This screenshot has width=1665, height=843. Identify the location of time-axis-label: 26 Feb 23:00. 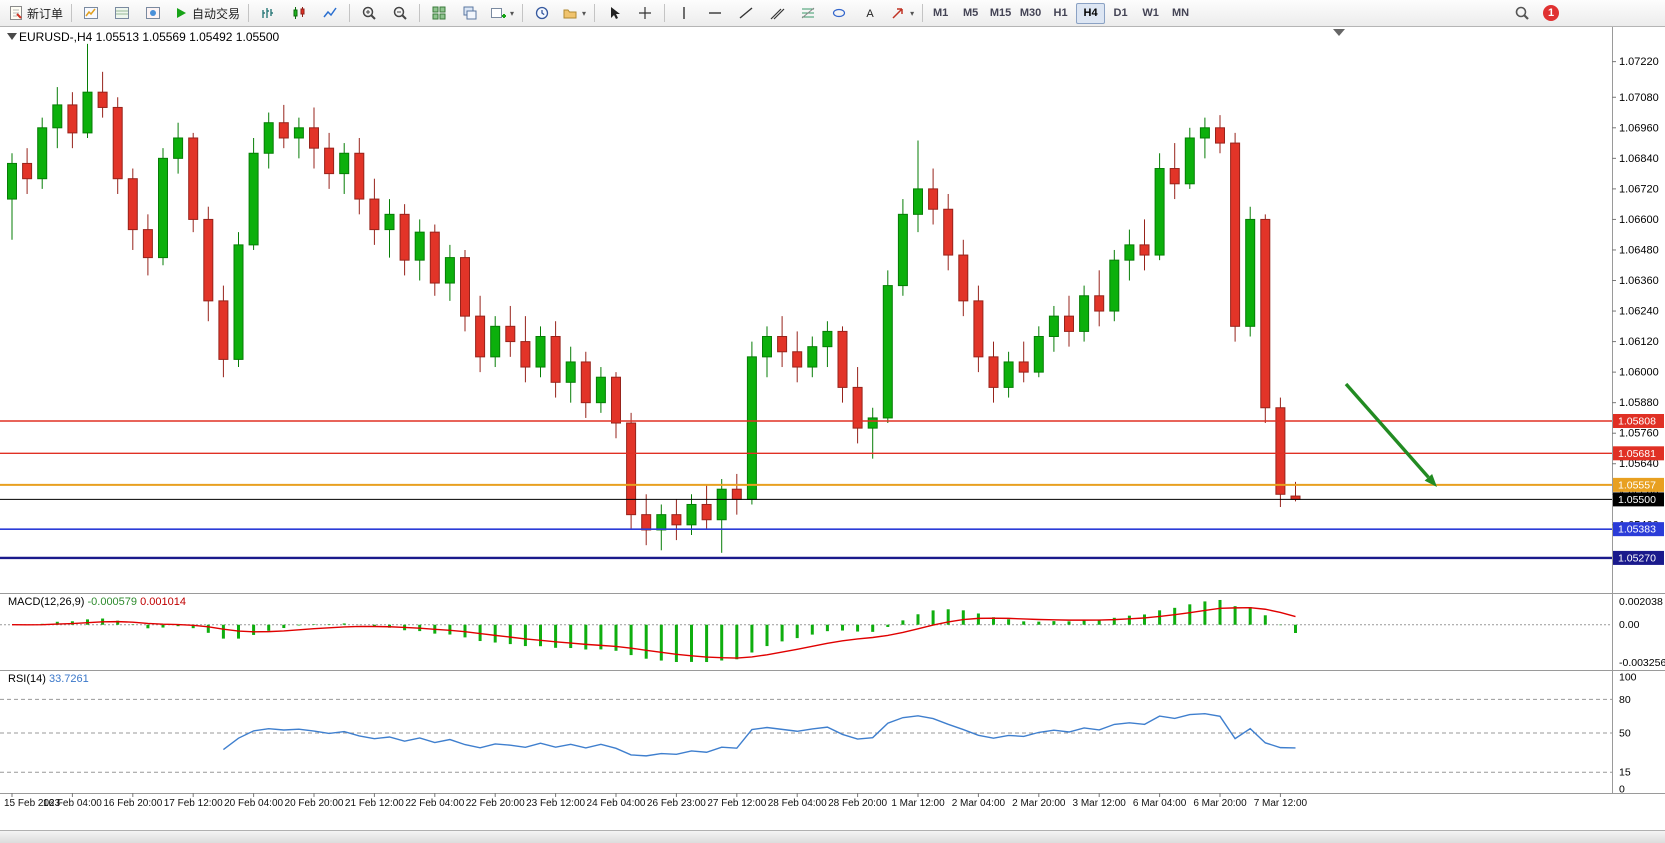
(676, 803).